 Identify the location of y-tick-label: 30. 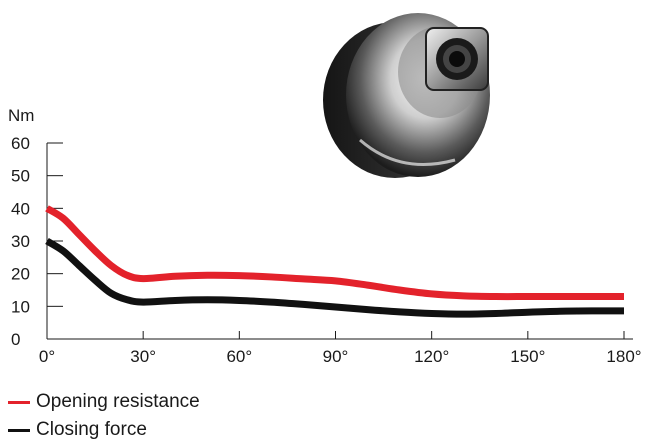
(20, 241).